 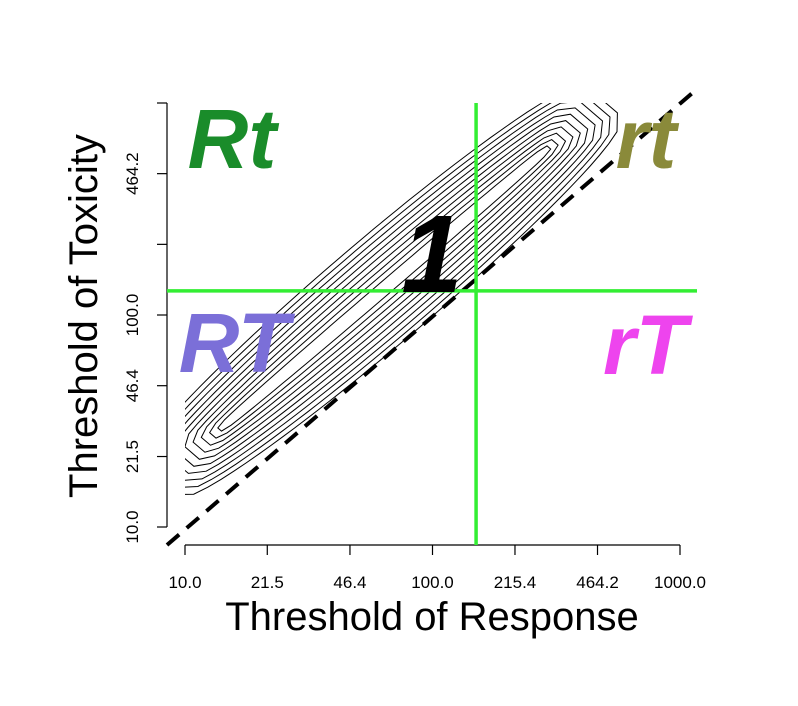 I want to click on quadrant-label-Rt: Rt, so click(x=234, y=139).